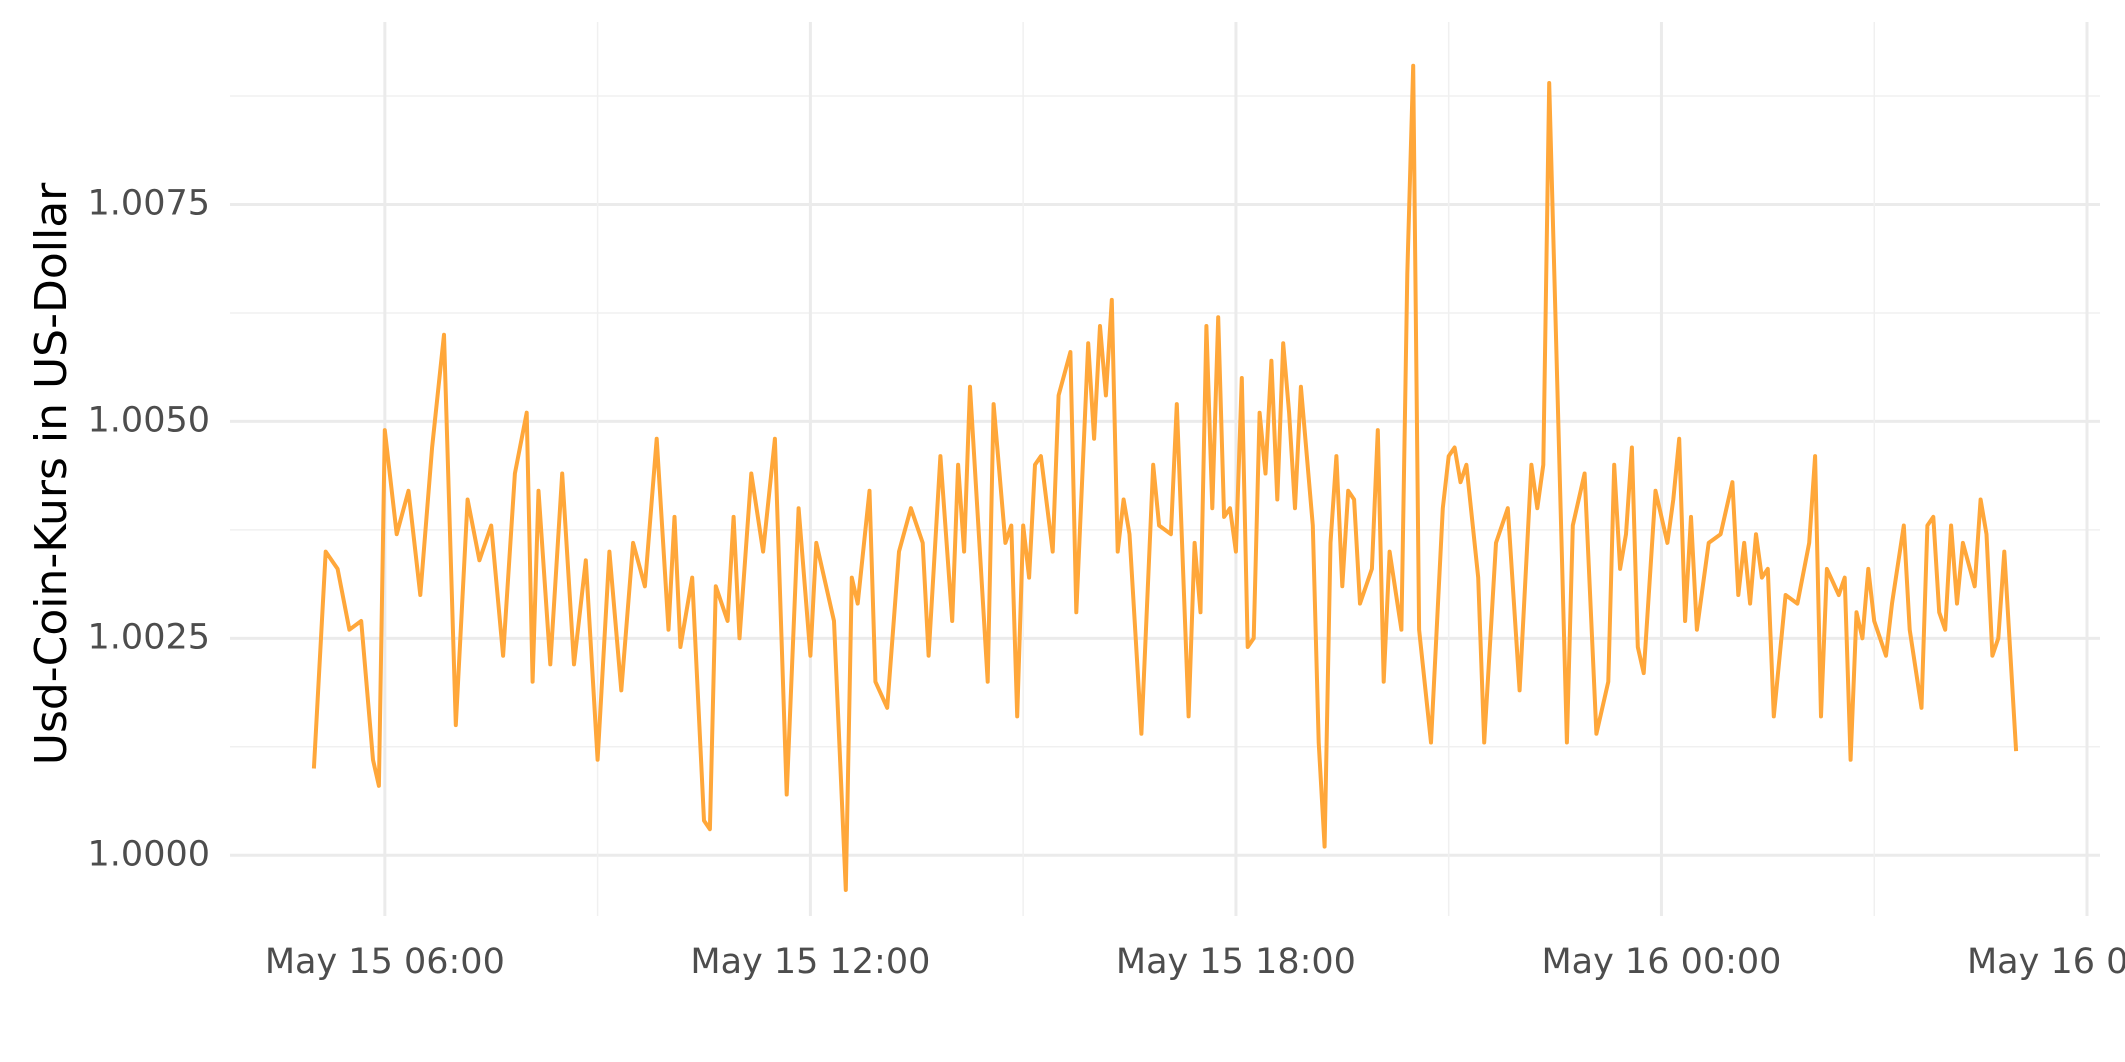  I want to click on y-axis-label: Usd-Coin-Kurs in US-Dollar, so click(51, 473).